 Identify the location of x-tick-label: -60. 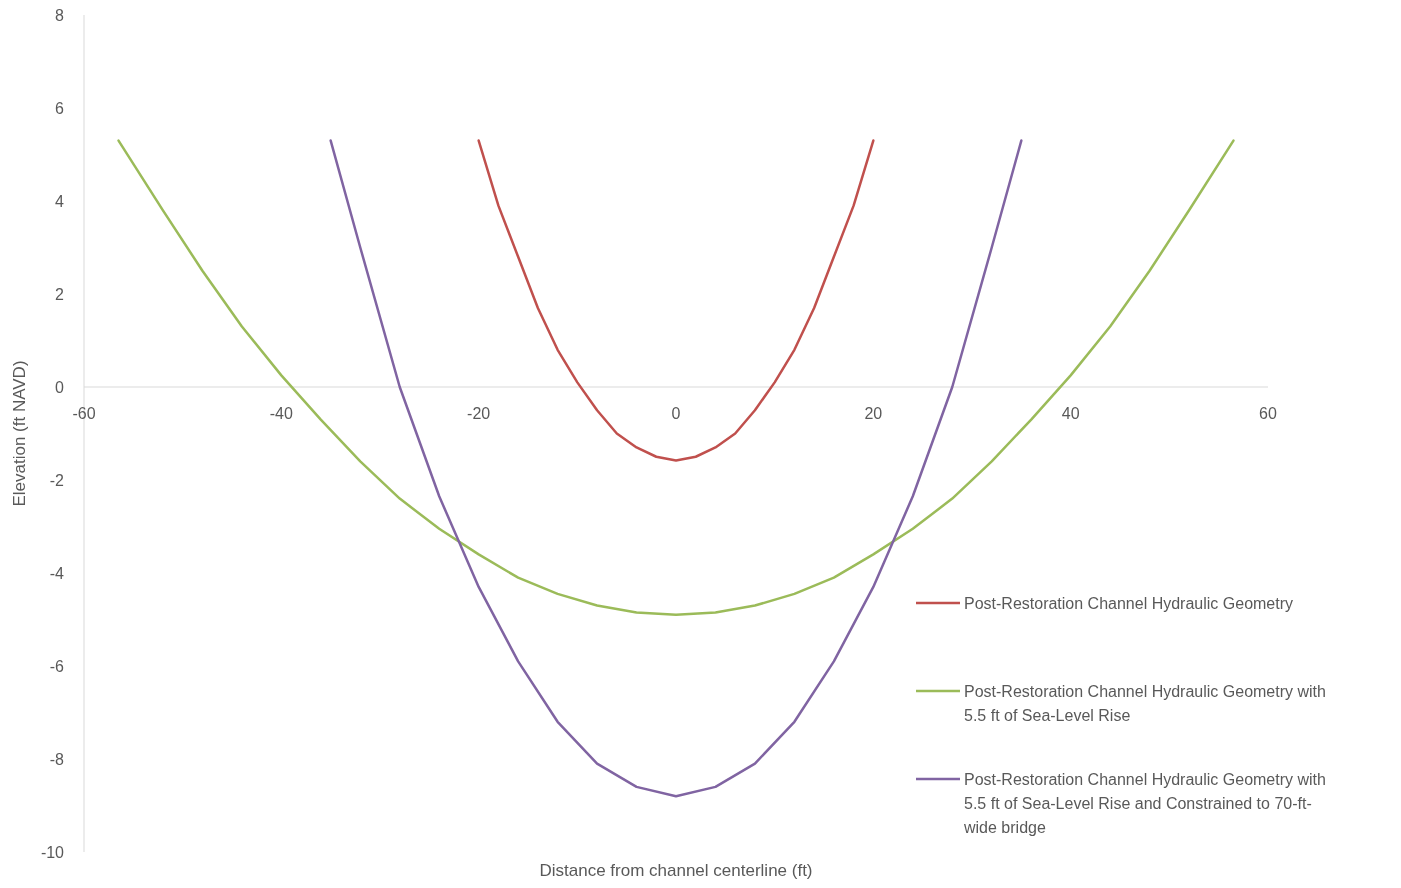
(84, 413).